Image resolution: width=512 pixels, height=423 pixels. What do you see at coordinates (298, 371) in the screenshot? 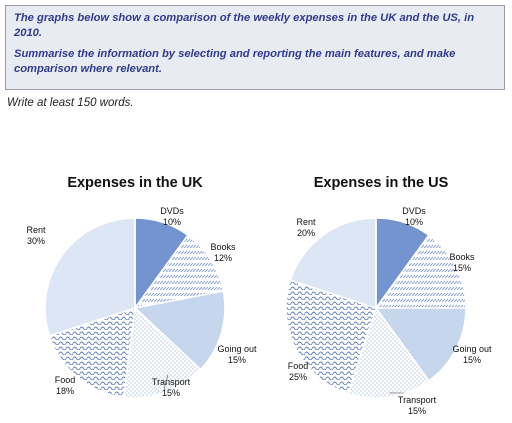
I see `slice-label-food: Food 25%` at bounding box center [298, 371].